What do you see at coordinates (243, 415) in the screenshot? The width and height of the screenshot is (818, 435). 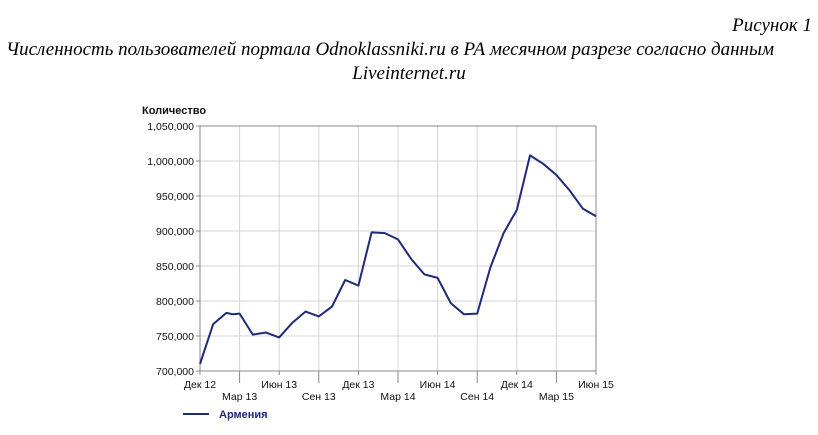 I see `legend-label: Армения` at bounding box center [243, 415].